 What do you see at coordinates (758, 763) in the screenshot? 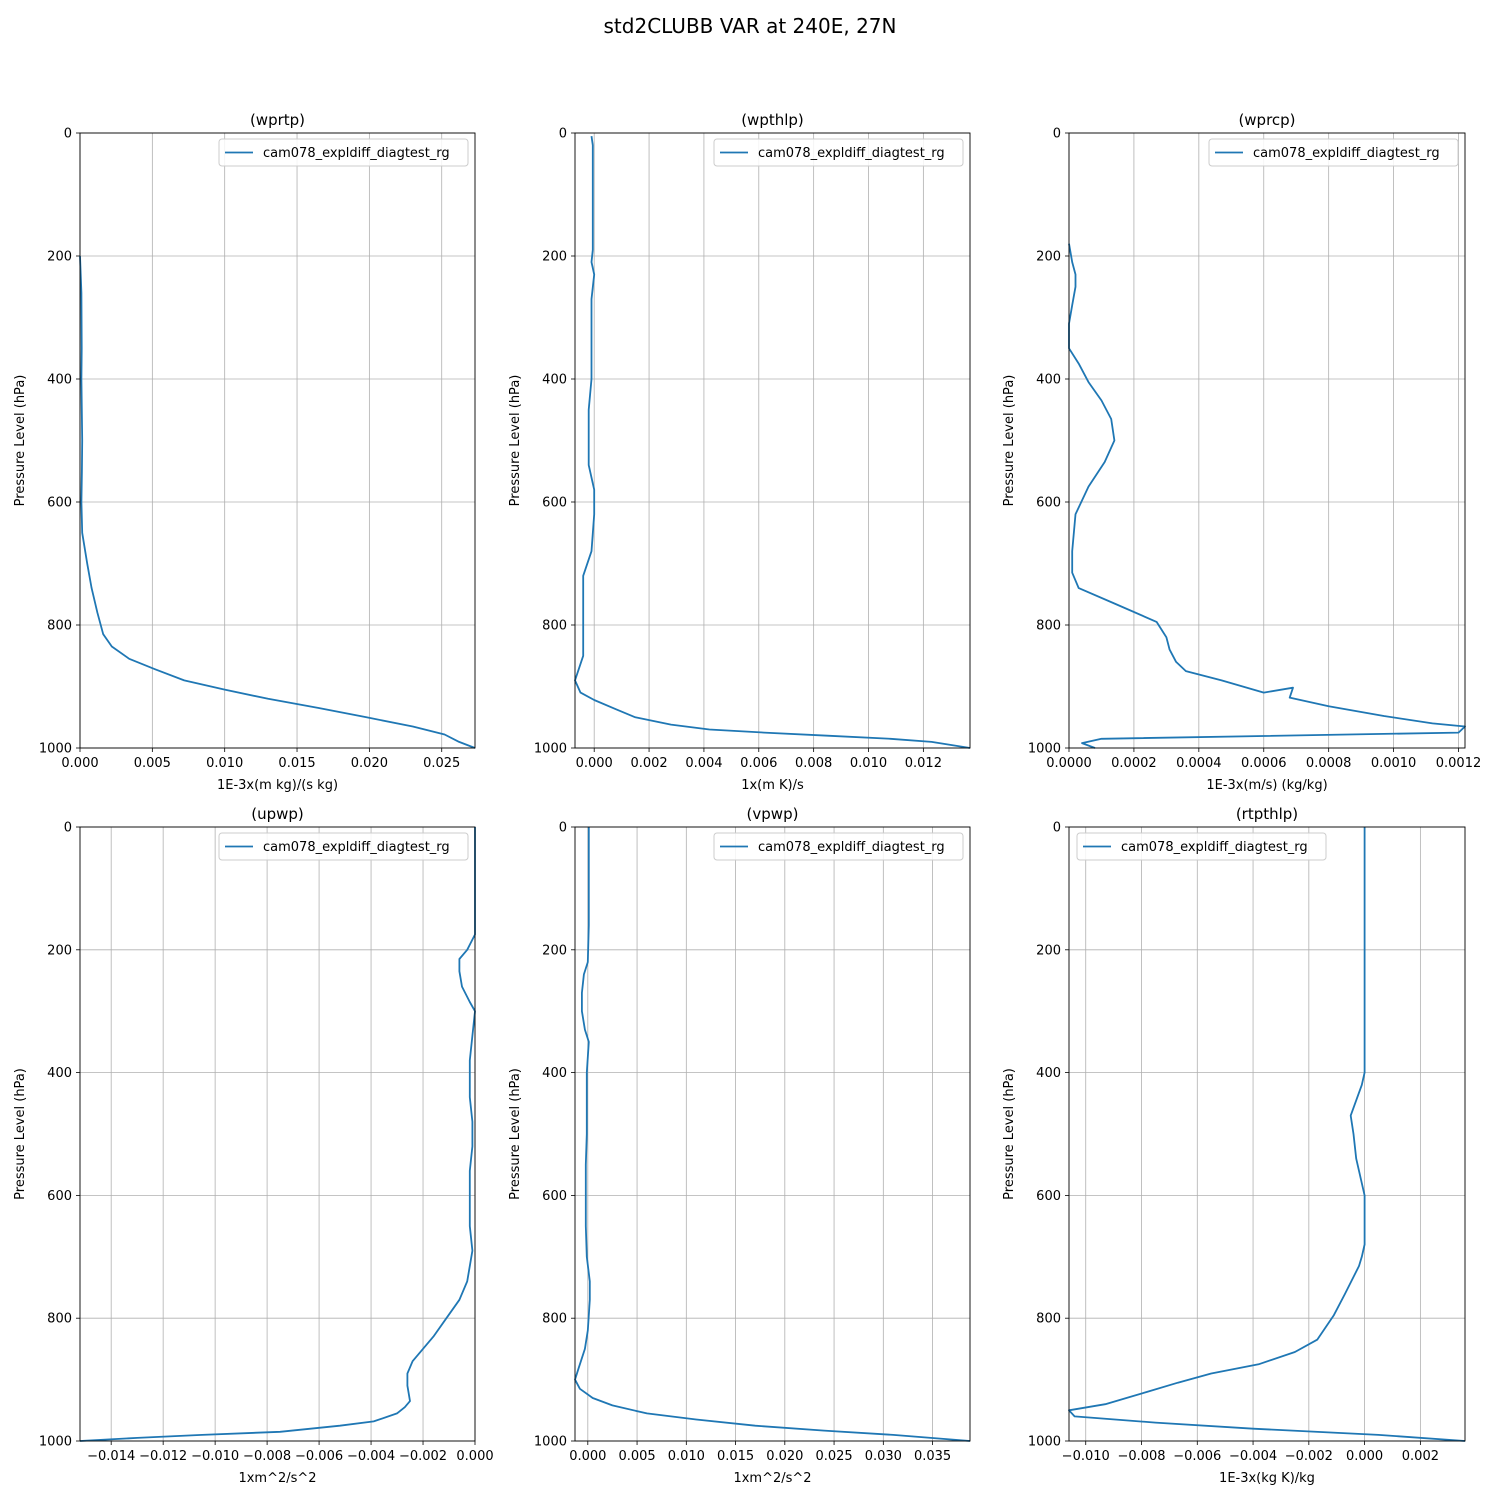
I see `x-tick-label: 0.006` at bounding box center [758, 763].